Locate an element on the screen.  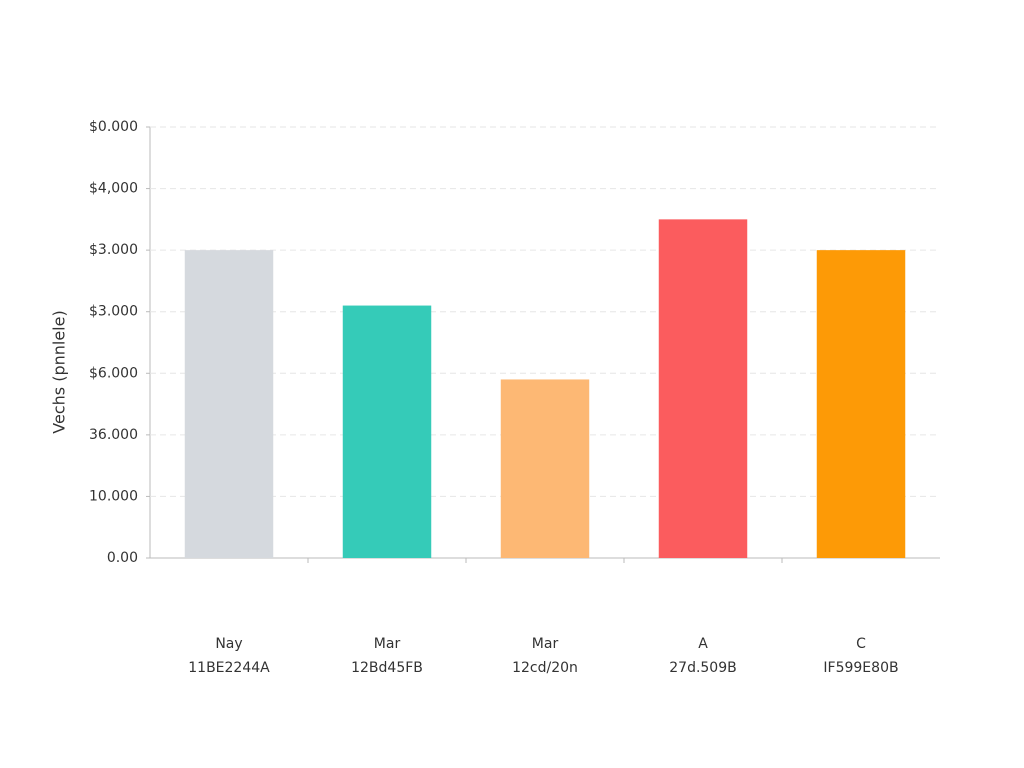
x-tick-code: 12cd/20n is located at coordinates (545, 668).